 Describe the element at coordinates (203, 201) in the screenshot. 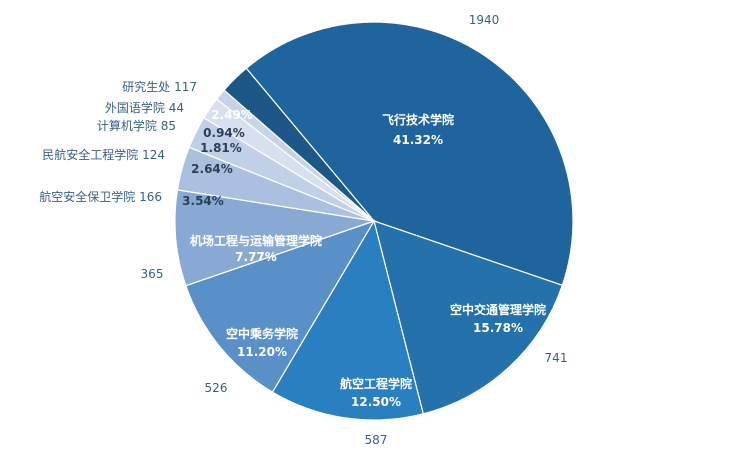

I see `slice-inner-label: 3.54%` at that location.